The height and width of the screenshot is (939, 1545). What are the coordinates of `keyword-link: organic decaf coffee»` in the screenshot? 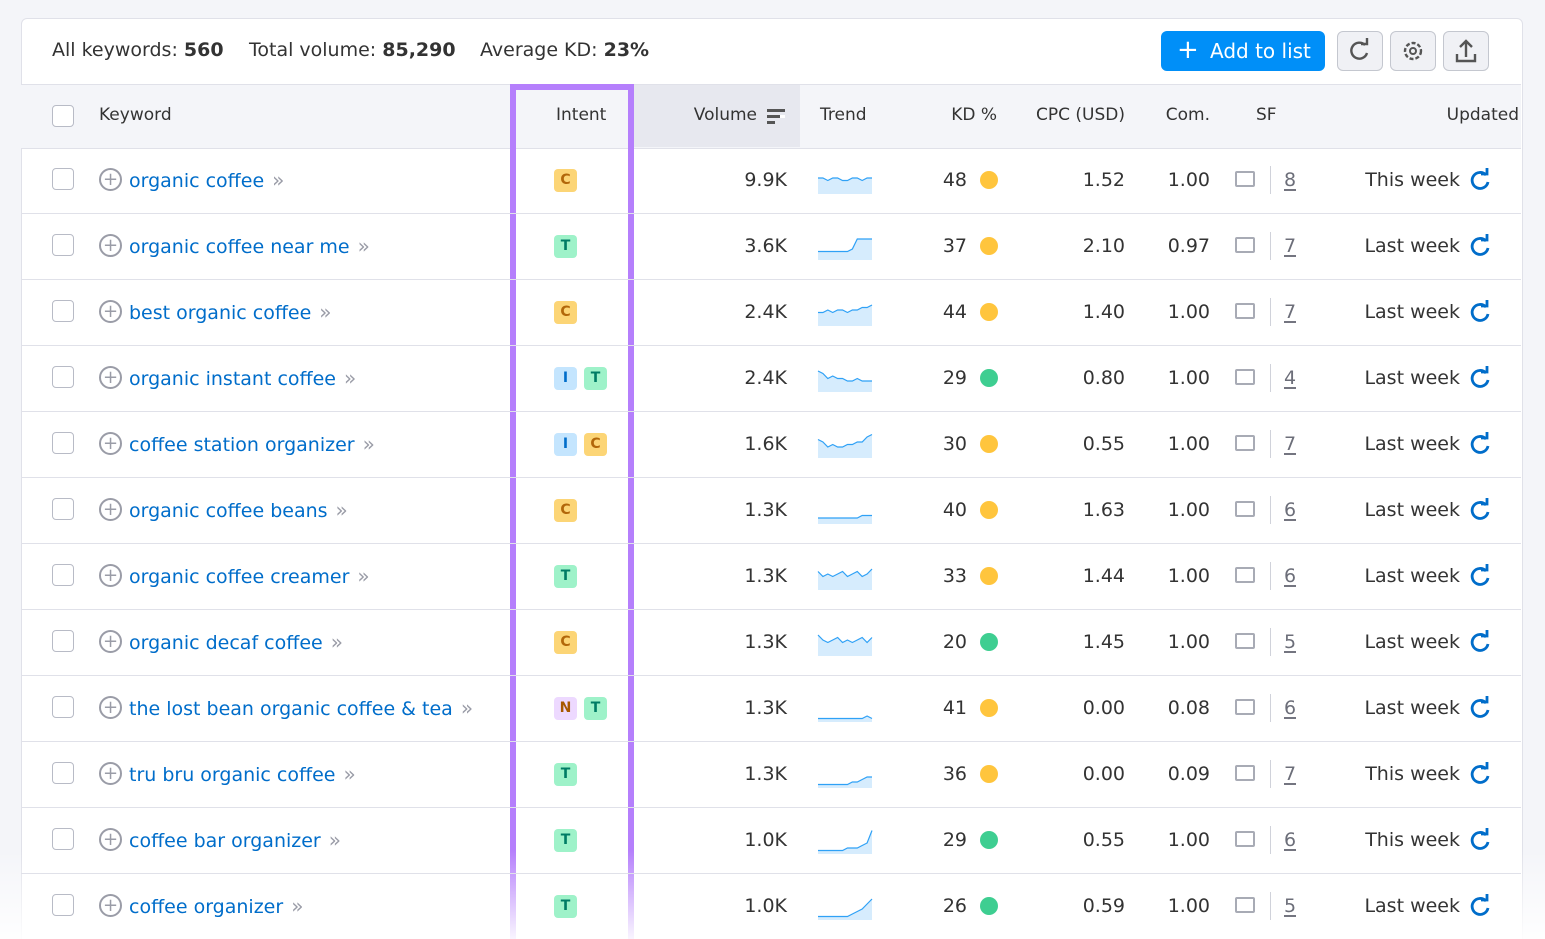 It's located at (236, 642).